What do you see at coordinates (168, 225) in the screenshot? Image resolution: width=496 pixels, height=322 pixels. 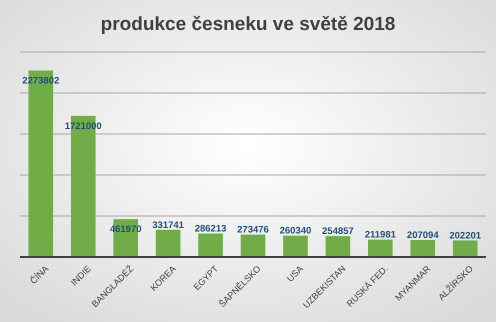 I see `data-label: 331741` at bounding box center [168, 225].